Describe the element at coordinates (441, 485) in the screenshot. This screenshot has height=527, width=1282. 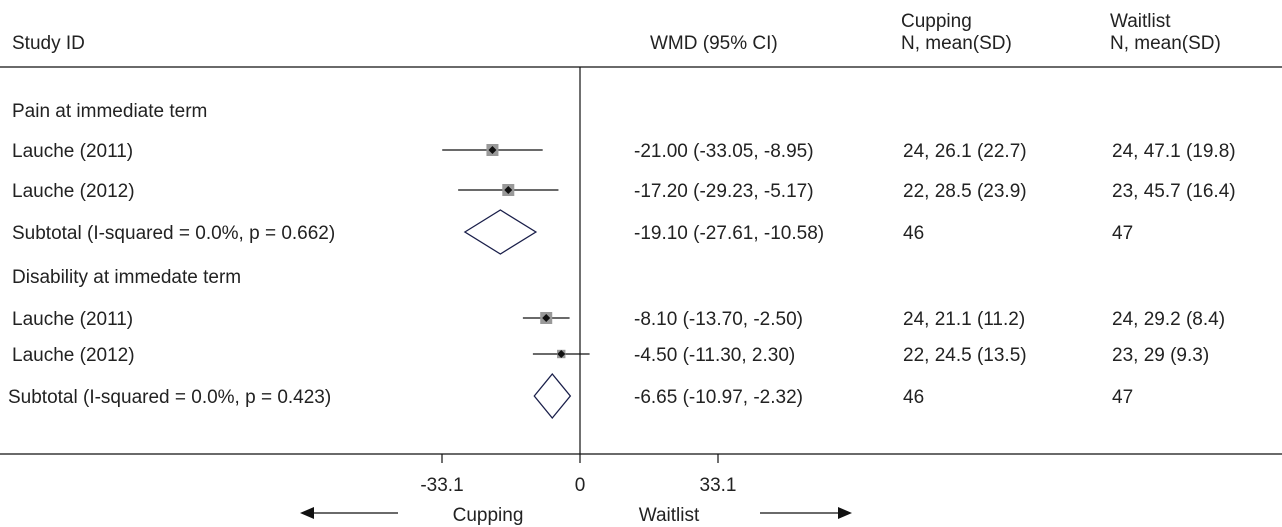
I see `axis-tick-label: -33.1` at that location.